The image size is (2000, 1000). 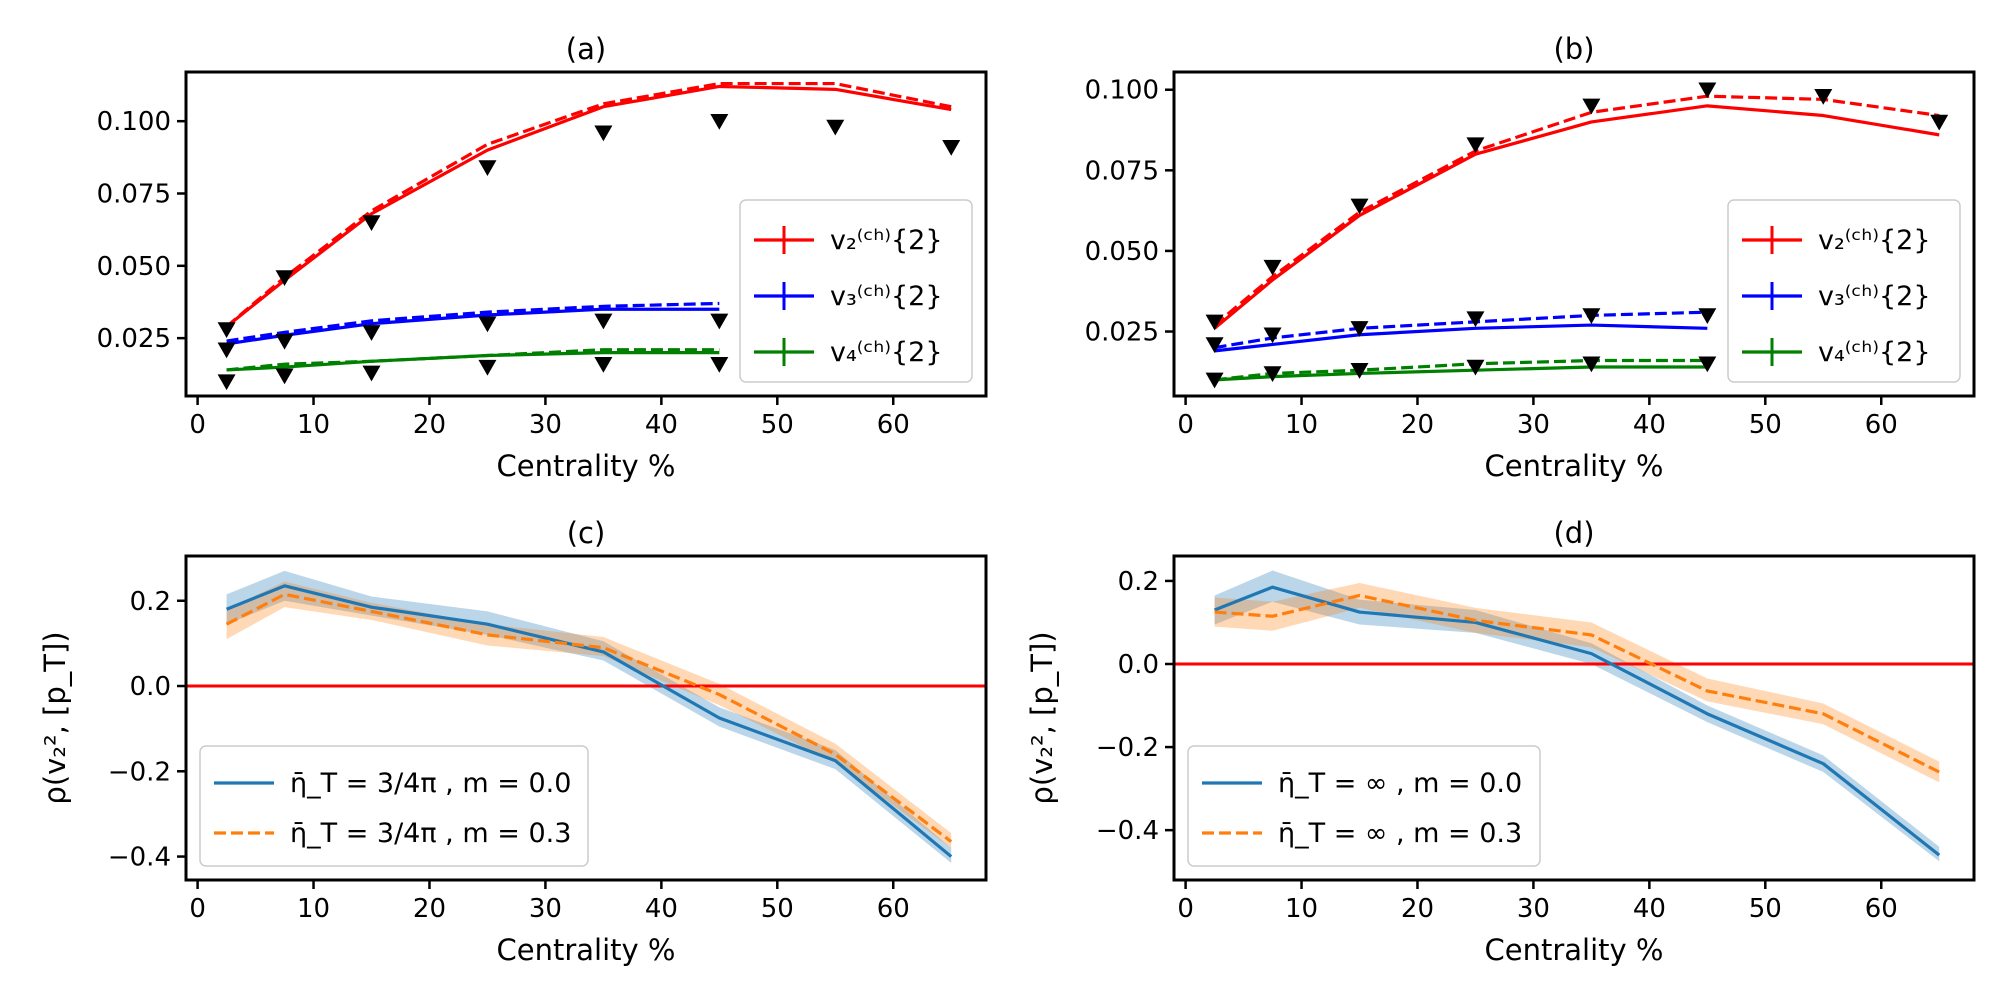 I want to click on panel-title: (c), so click(x=586, y=533).